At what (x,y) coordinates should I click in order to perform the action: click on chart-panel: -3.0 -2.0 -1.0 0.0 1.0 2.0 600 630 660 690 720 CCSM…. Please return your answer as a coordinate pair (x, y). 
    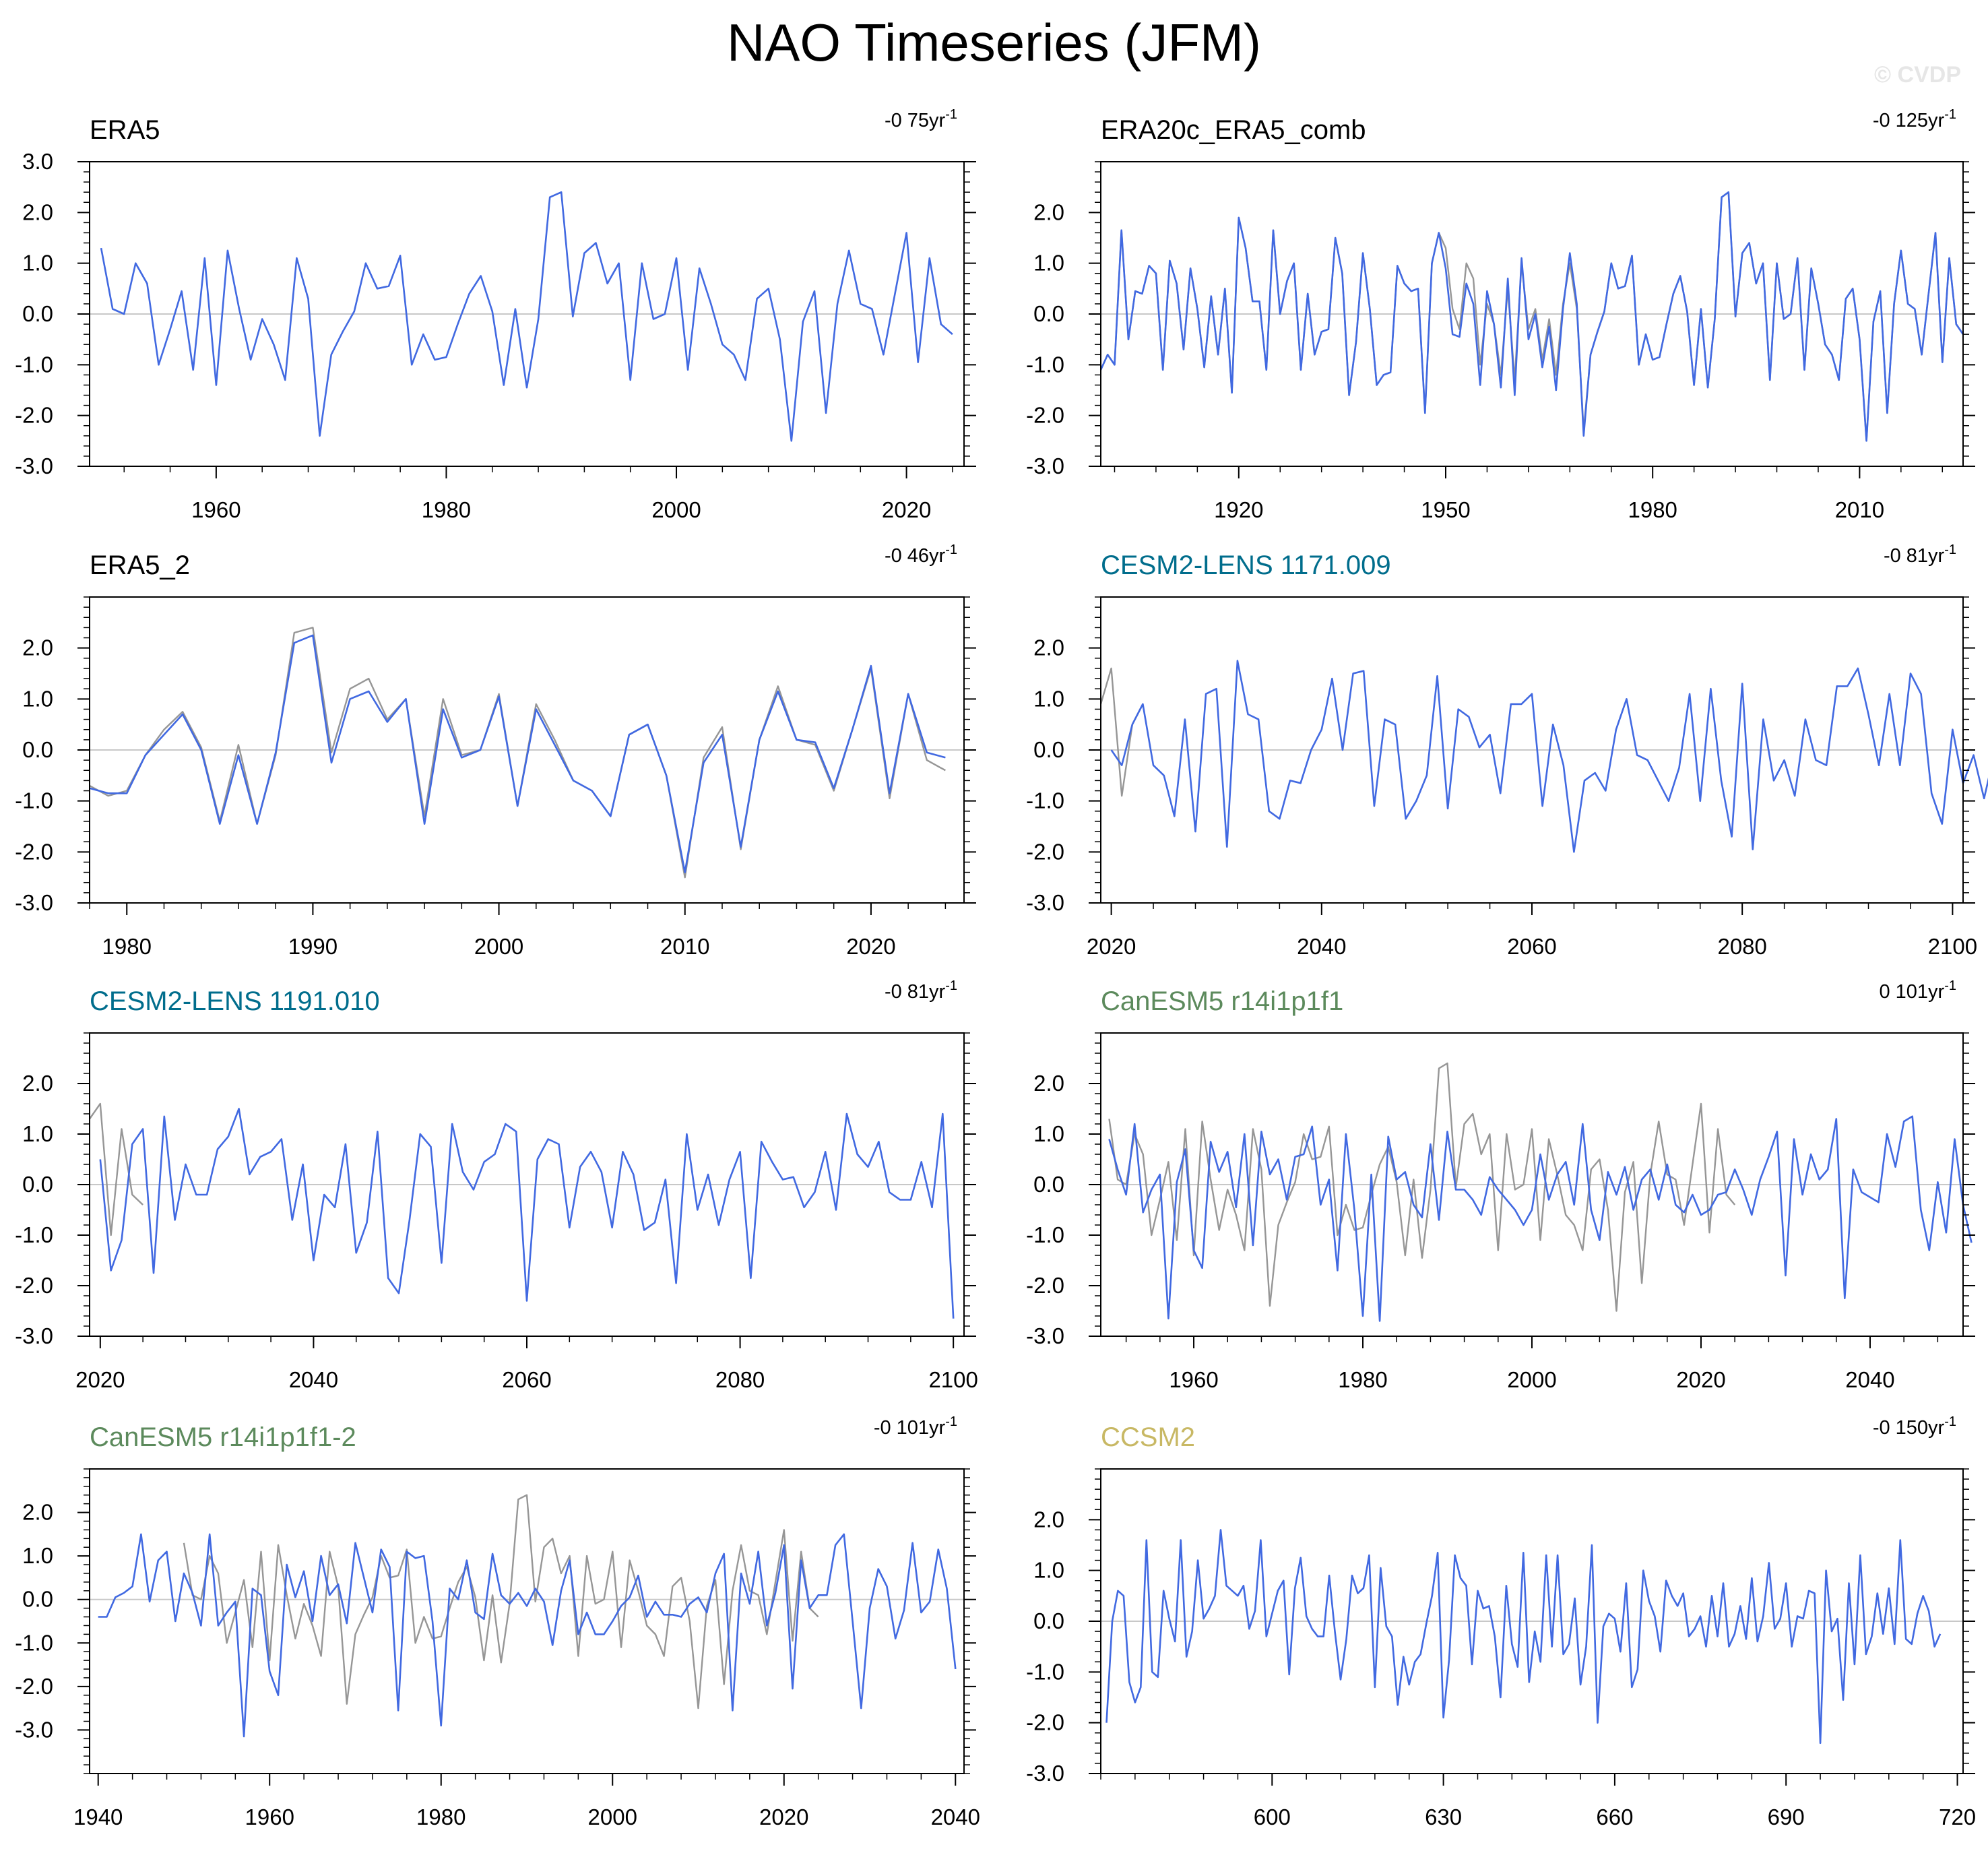
    Looking at the image, I should click on (1501, 1621).